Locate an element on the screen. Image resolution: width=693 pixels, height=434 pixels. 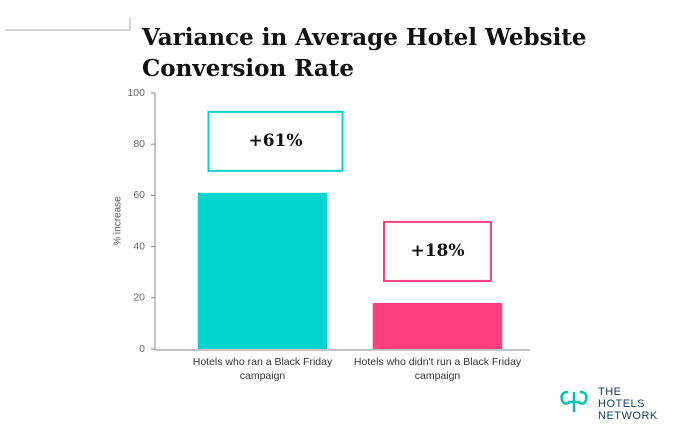
y-tick-label: 60 is located at coordinates (139, 195).